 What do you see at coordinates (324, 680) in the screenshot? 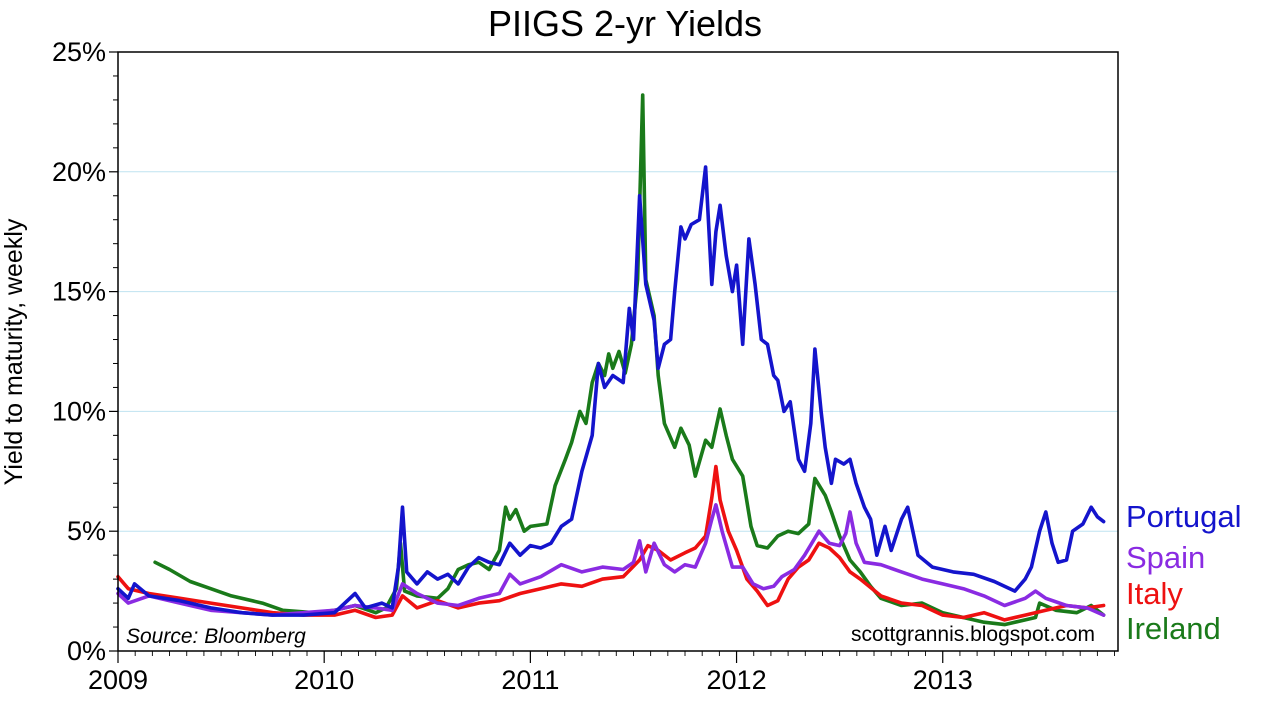
I see `x-tick-label: 2010` at bounding box center [324, 680].